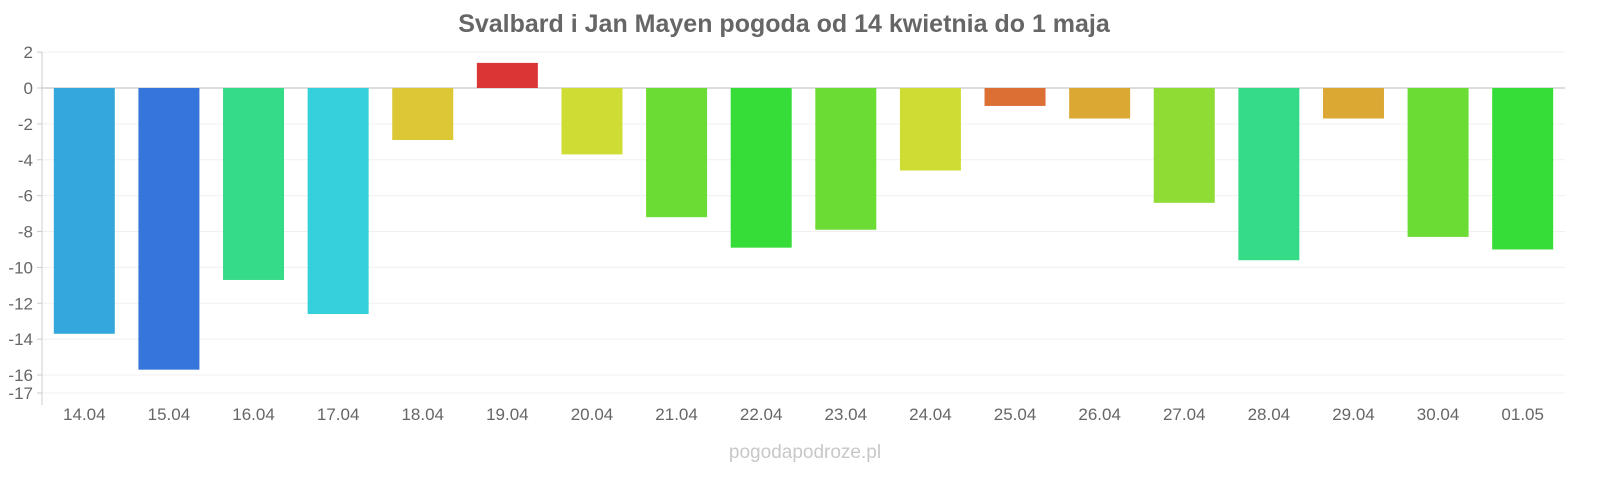  I want to click on x-tick-label: 16.04, so click(253, 414).